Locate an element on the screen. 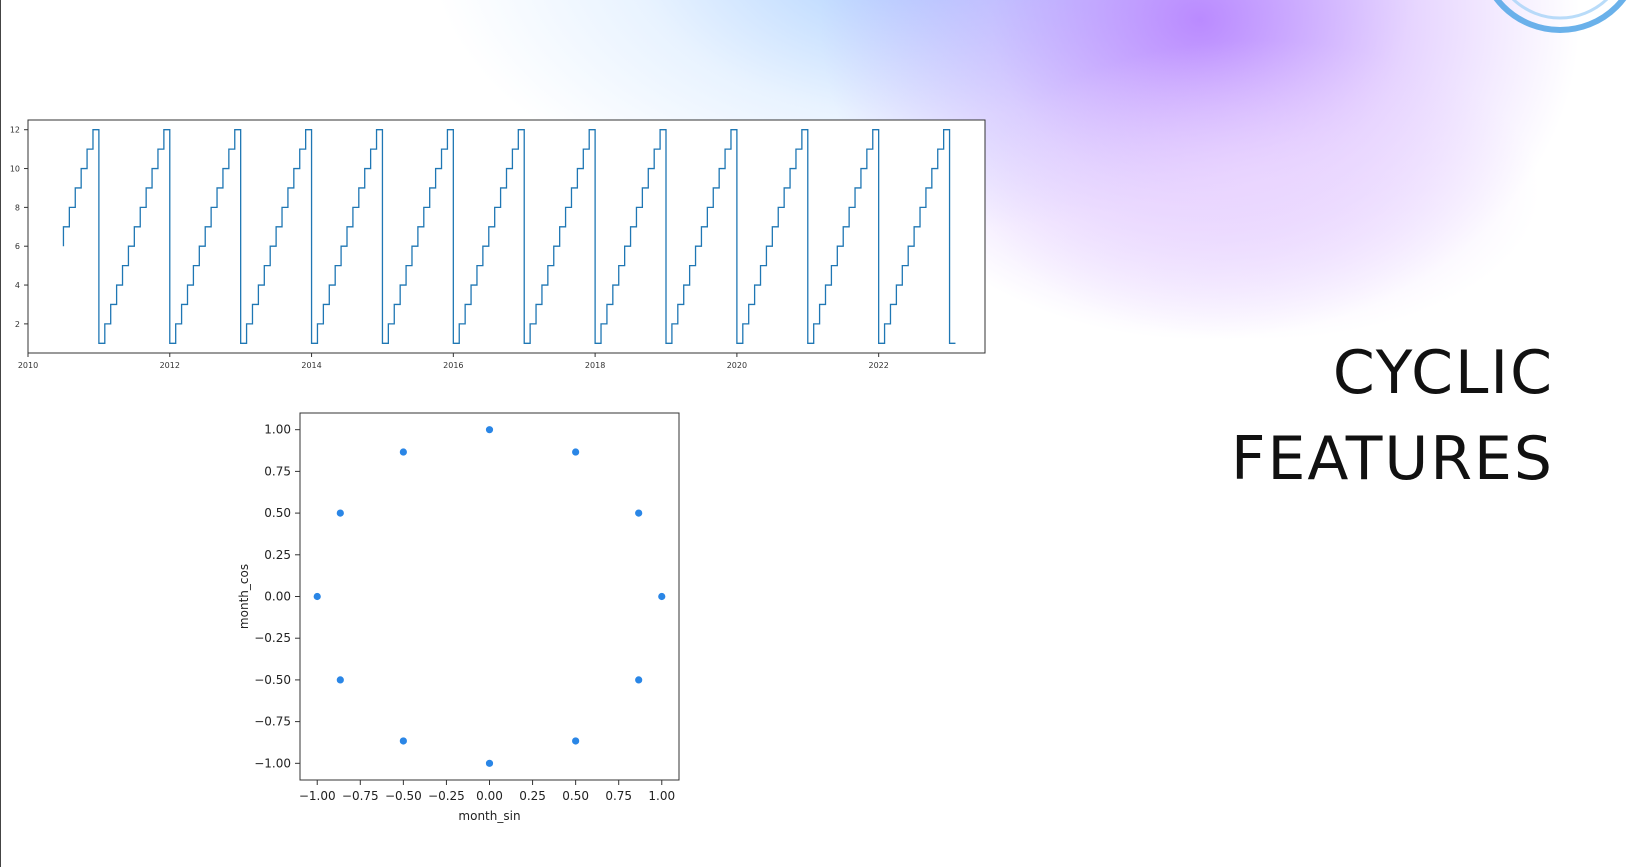 Image resolution: width=1634 pixels, height=867 pixels. line-y-tick-label: 10 is located at coordinates (15, 169).